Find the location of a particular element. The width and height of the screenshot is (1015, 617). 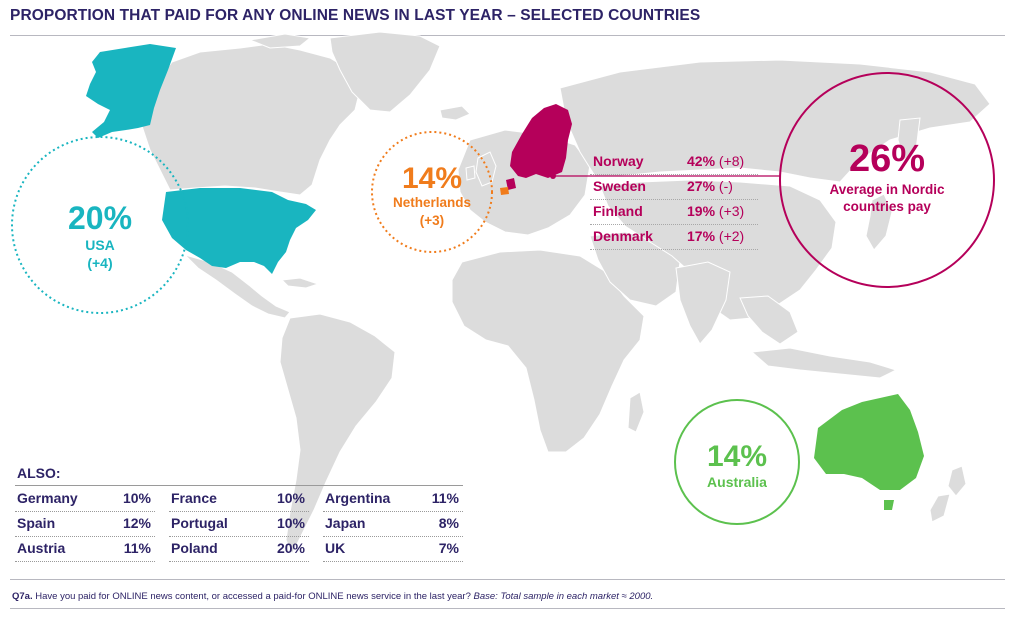

nordic-change: (+2) is located at coordinates (731, 236).